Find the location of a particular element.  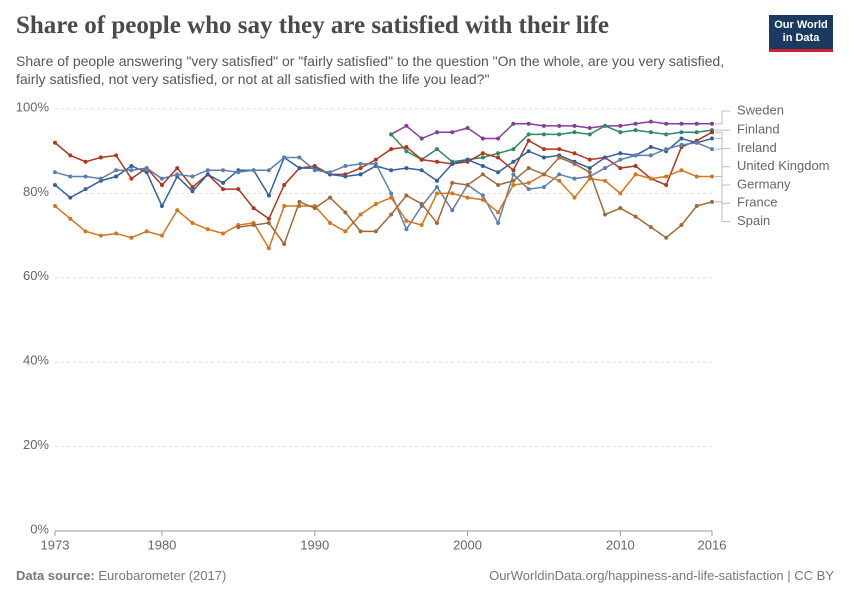

legend-label: Germany is located at coordinates (764, 183).